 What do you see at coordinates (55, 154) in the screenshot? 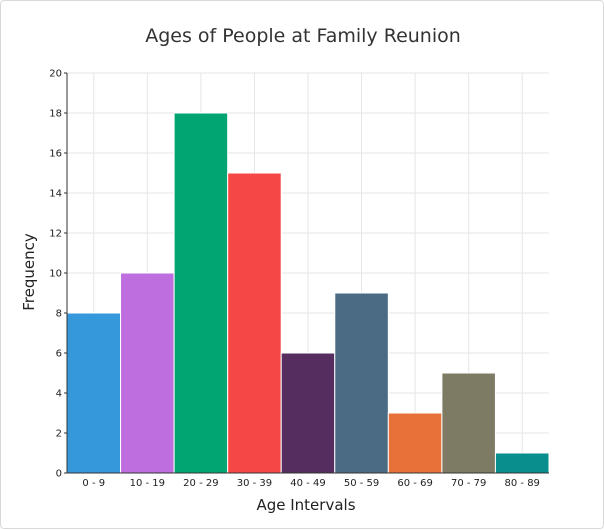
I see `y-tick-label: 16` at bounding box center [55, 154].